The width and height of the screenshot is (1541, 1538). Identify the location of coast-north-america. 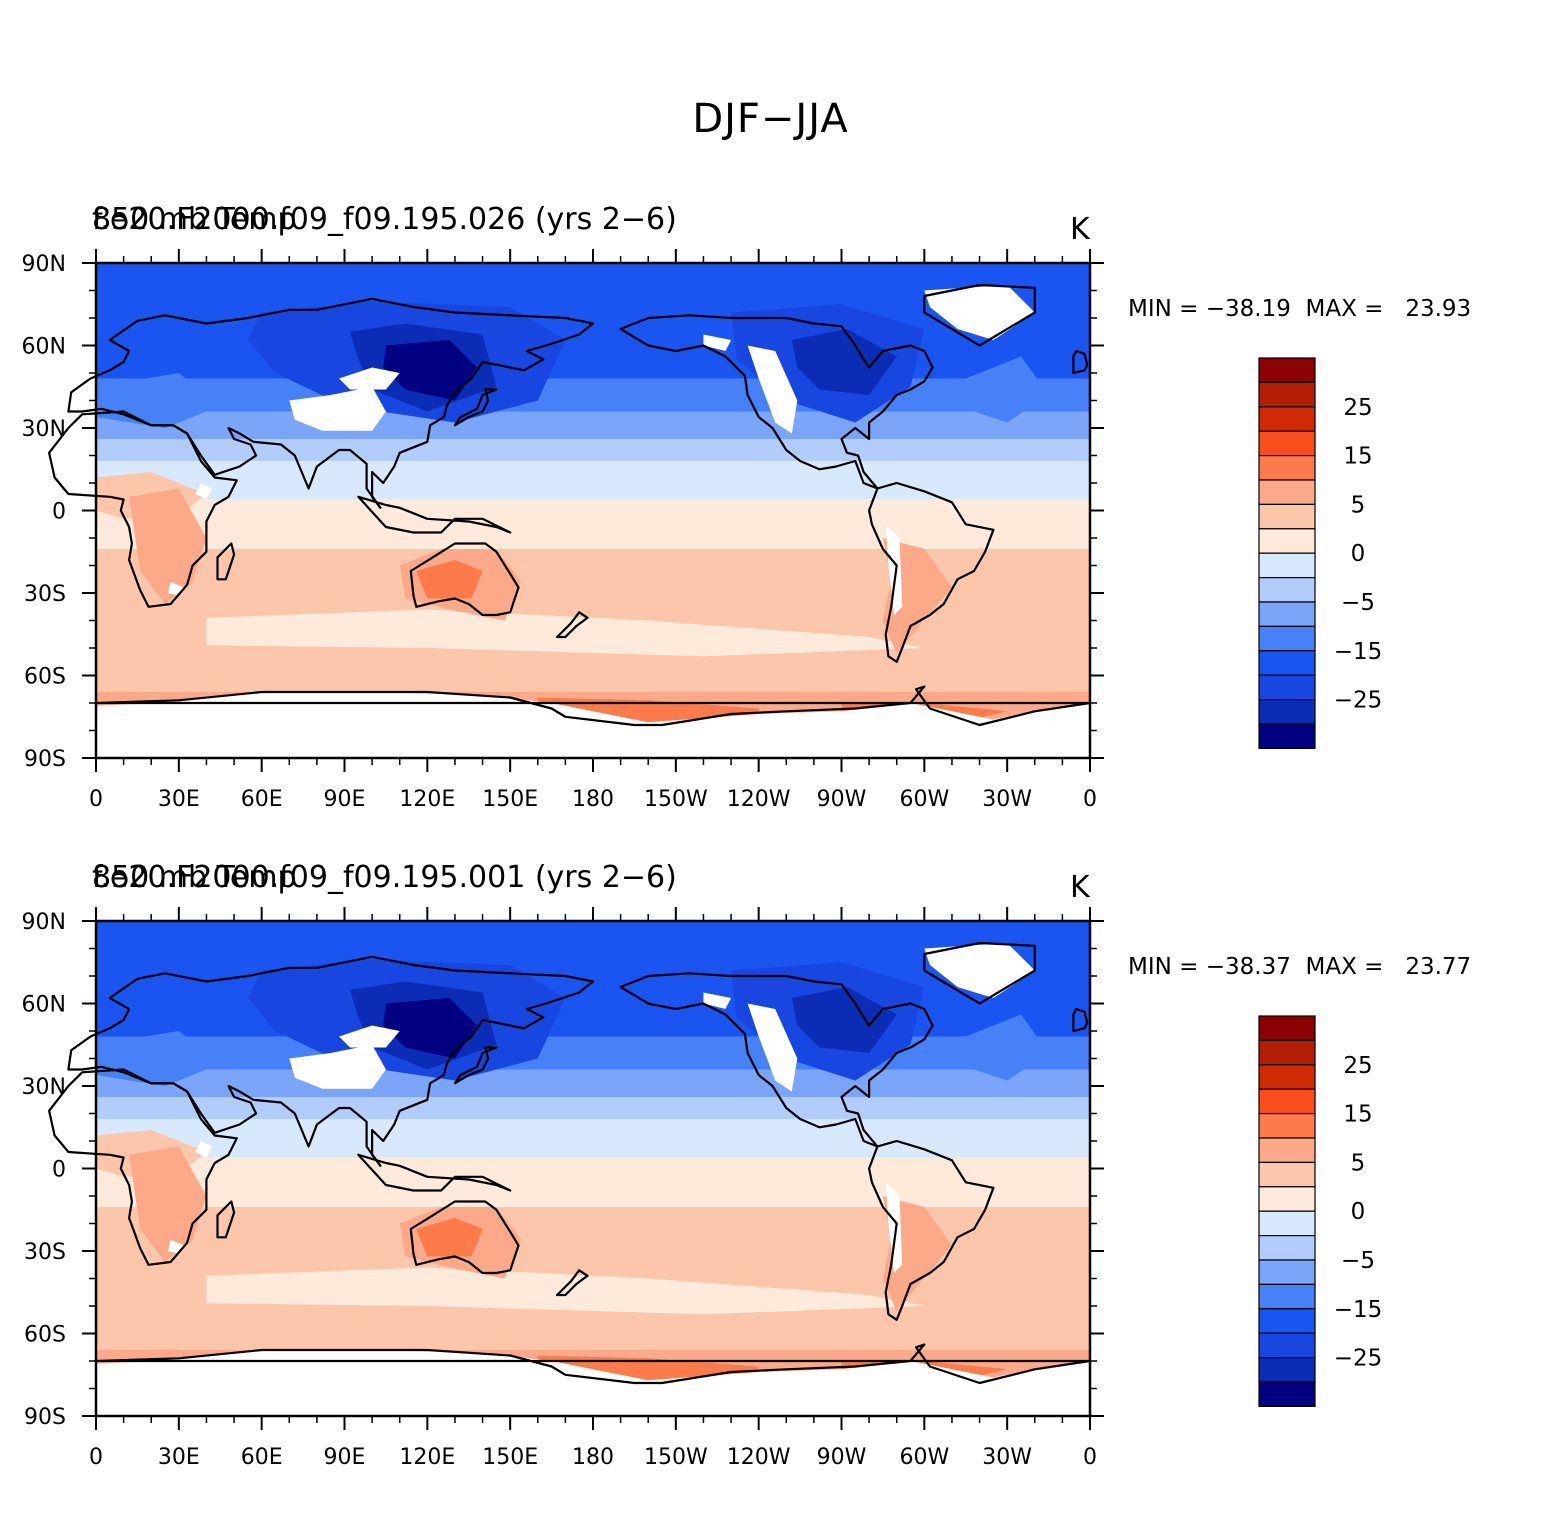
(776, 402).